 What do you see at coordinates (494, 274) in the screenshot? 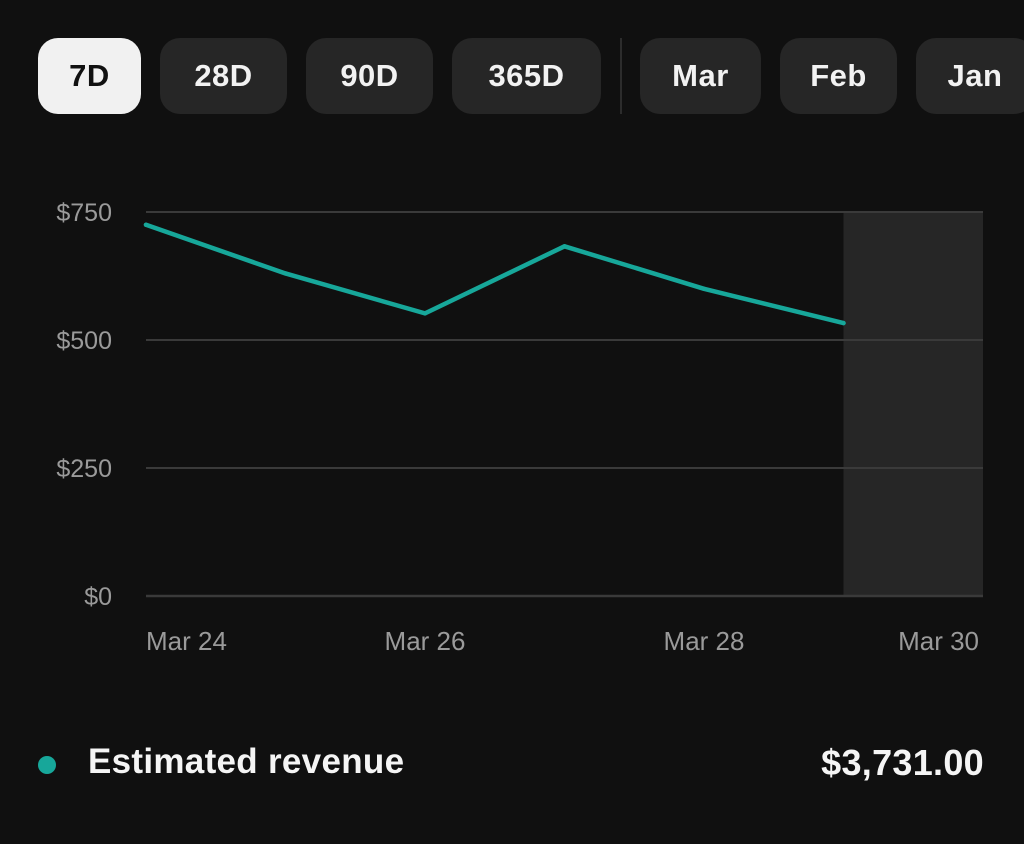
I see `series-line-estimated-revenue` at bounding box center [494, 274].